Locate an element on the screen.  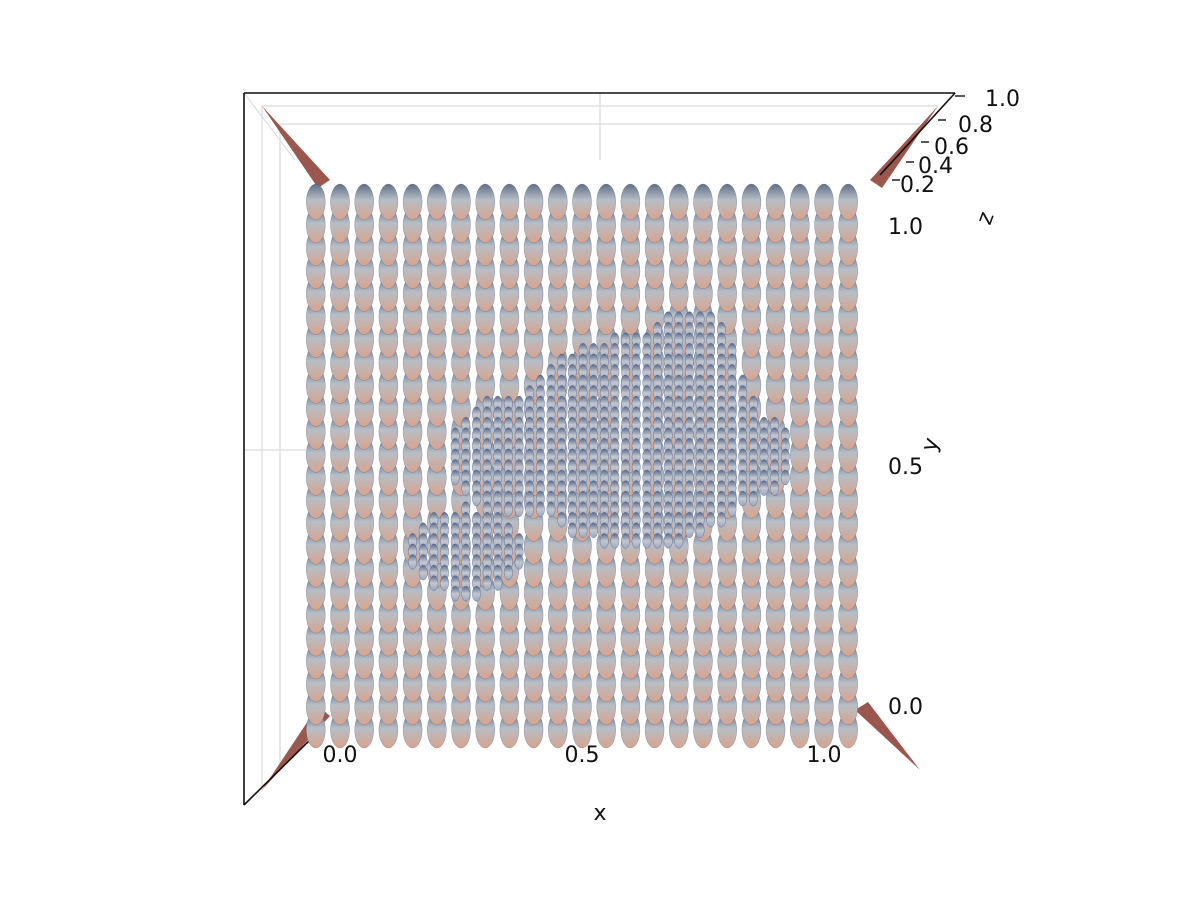
corner-wedge-top-left is located at coordinates (296, 147).